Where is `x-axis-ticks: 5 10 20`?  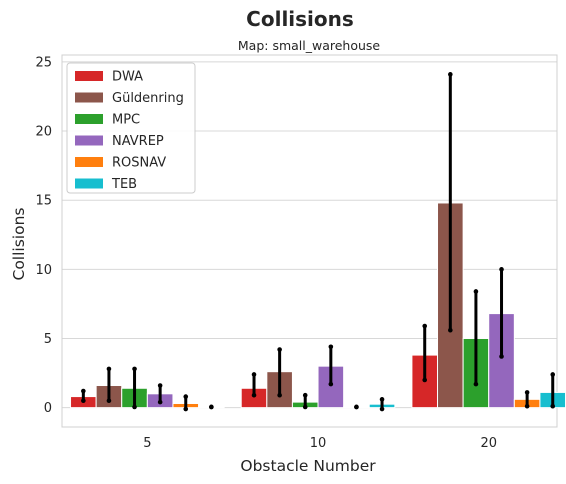
x-axis-ticks: 5 10 20 is located at coordinates (320, 443).